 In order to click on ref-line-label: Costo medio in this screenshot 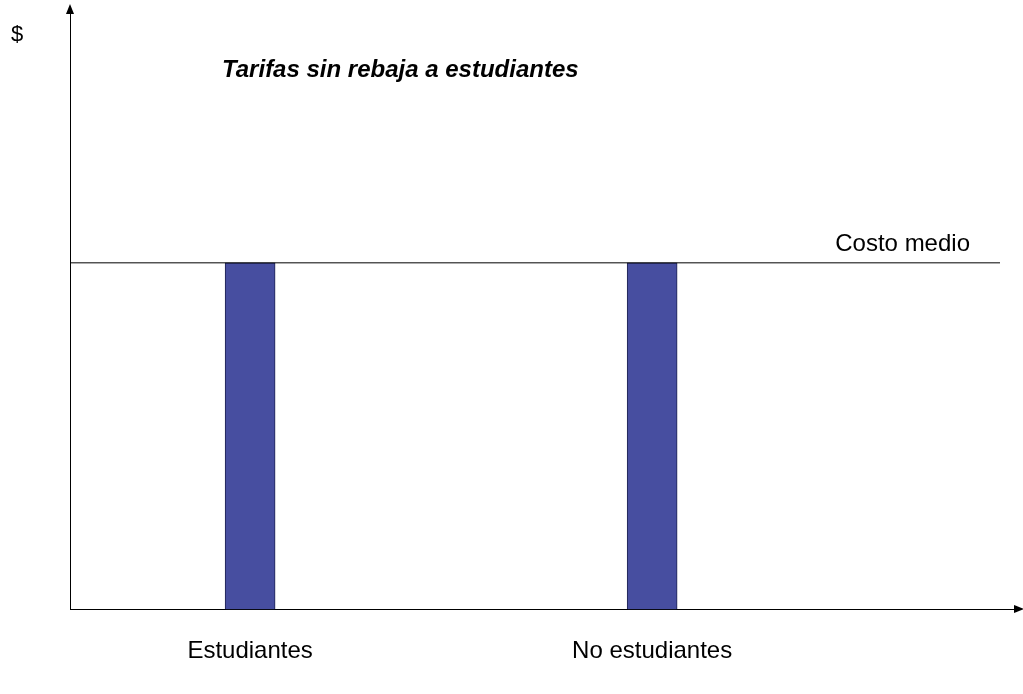, I will do `click(902, 243)`.